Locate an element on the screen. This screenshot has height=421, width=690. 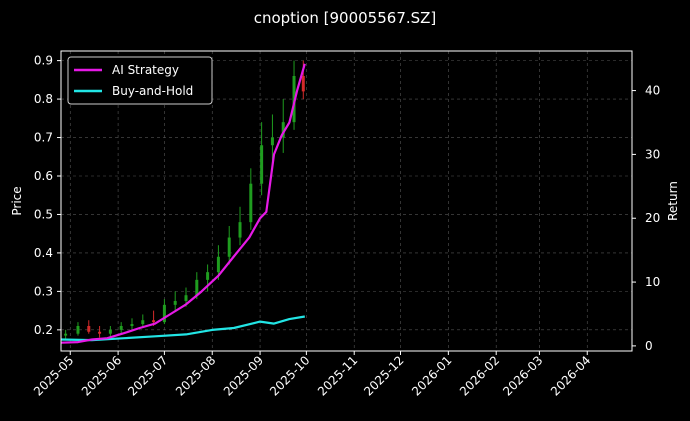
series-line-buy-and-hold is located at coordinates (182, 328).